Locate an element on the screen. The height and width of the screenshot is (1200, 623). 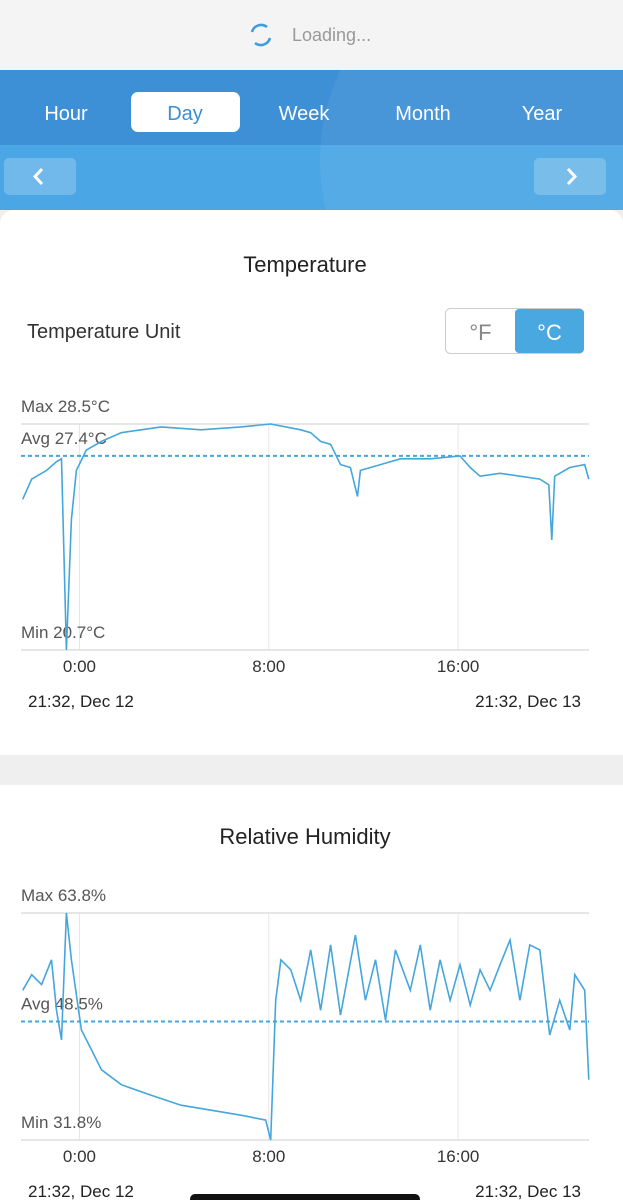
tab: Month is located at coordinates (423, 114).